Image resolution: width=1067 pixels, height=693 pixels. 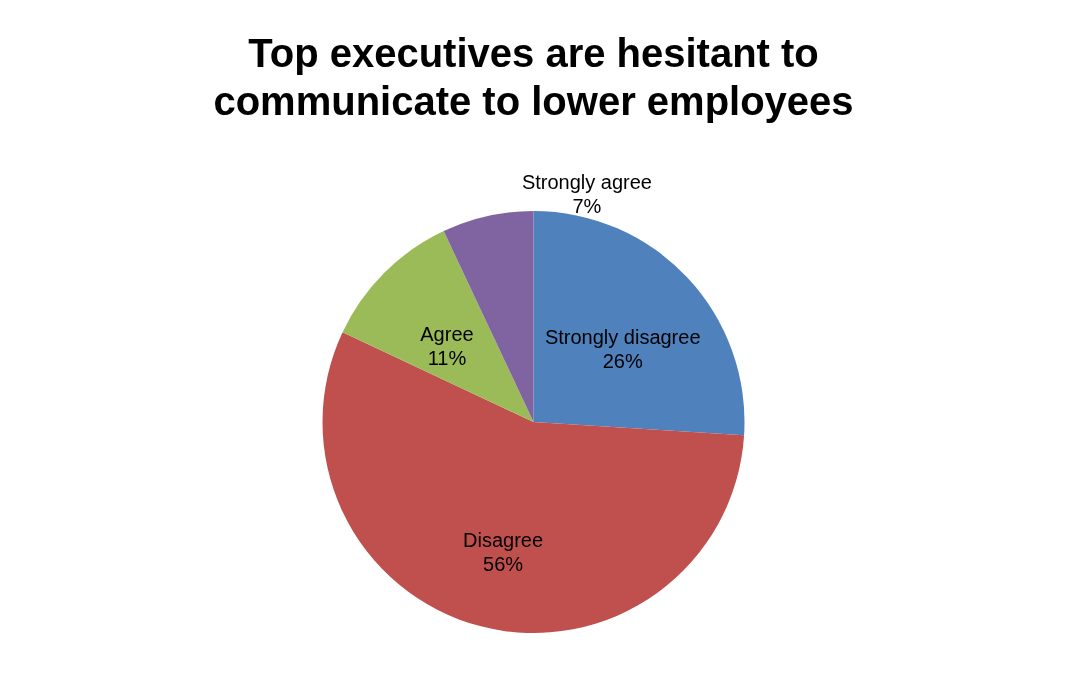 What do you see at coordinates (503, 563) in the screenshot?
I see `data-label: 56%` at bounding box center [503, 563].